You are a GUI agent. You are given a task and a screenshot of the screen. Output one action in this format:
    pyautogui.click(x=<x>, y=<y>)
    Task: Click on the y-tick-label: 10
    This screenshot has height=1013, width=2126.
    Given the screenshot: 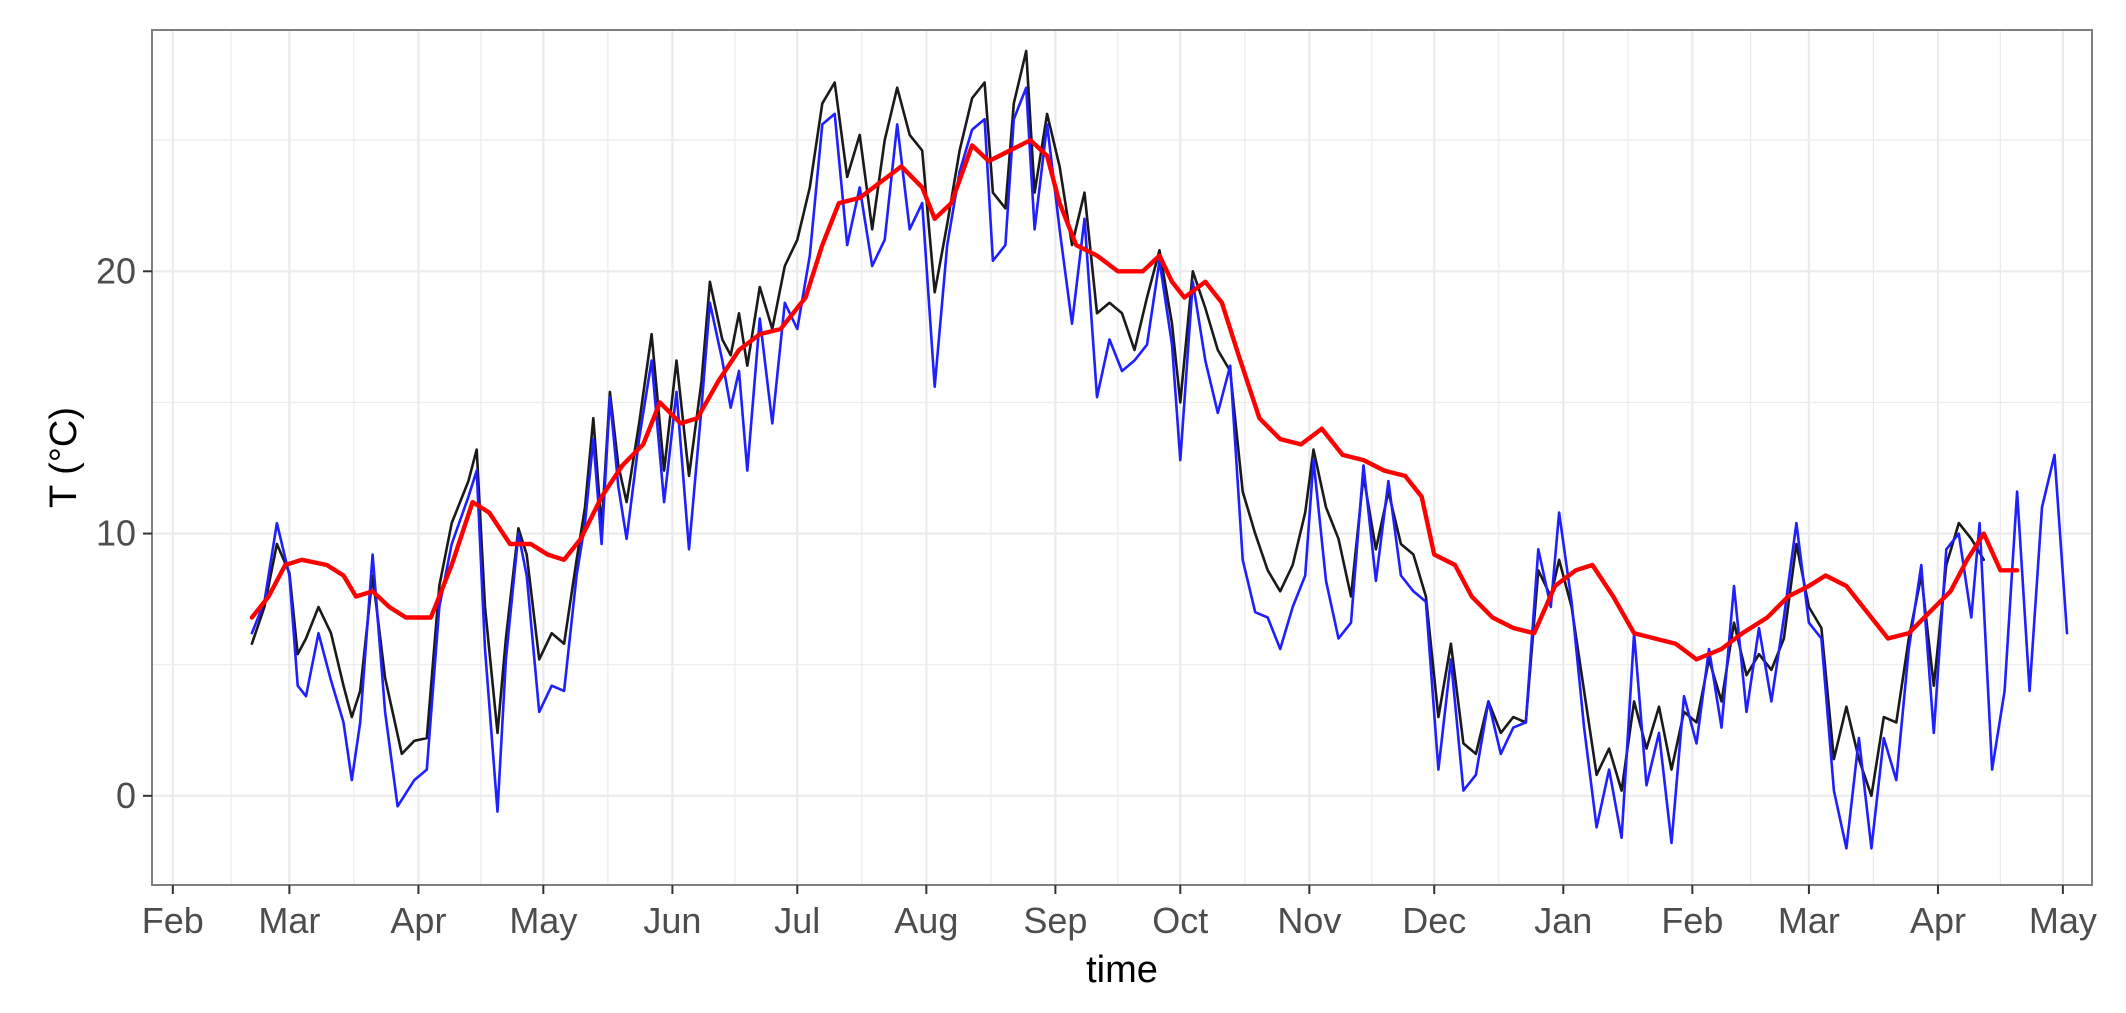 What is the action you would take?
    pyautogui.click(x=116, y=533)
    